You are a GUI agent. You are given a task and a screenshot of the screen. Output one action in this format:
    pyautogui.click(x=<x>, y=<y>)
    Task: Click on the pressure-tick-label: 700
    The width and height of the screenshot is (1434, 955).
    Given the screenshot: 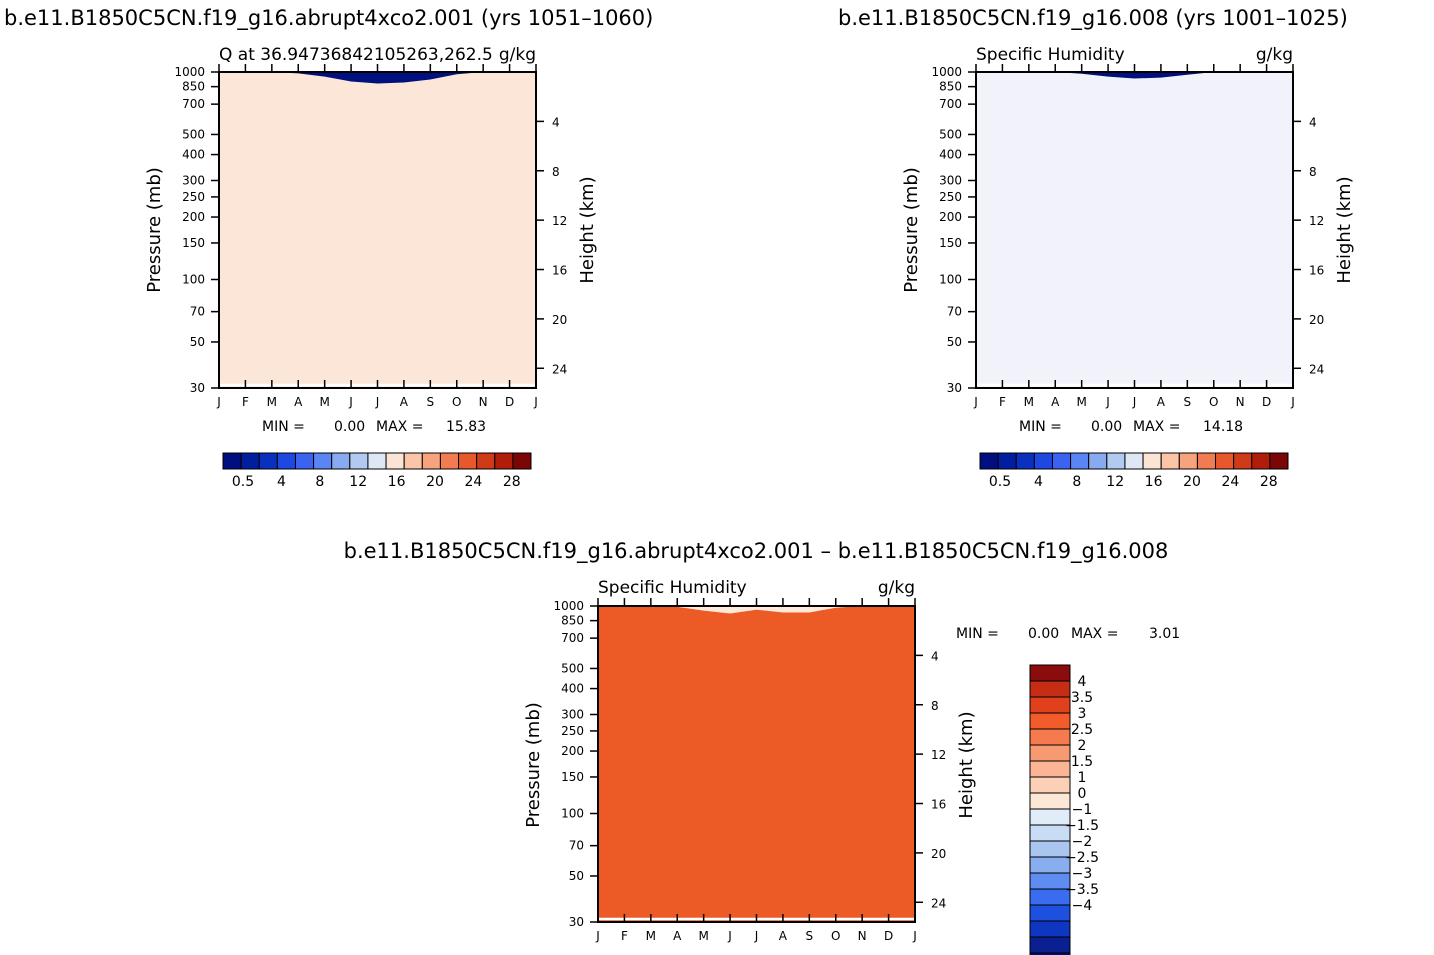 What is the action you would take?
    pyautogui.click(x=193, y=104)
    